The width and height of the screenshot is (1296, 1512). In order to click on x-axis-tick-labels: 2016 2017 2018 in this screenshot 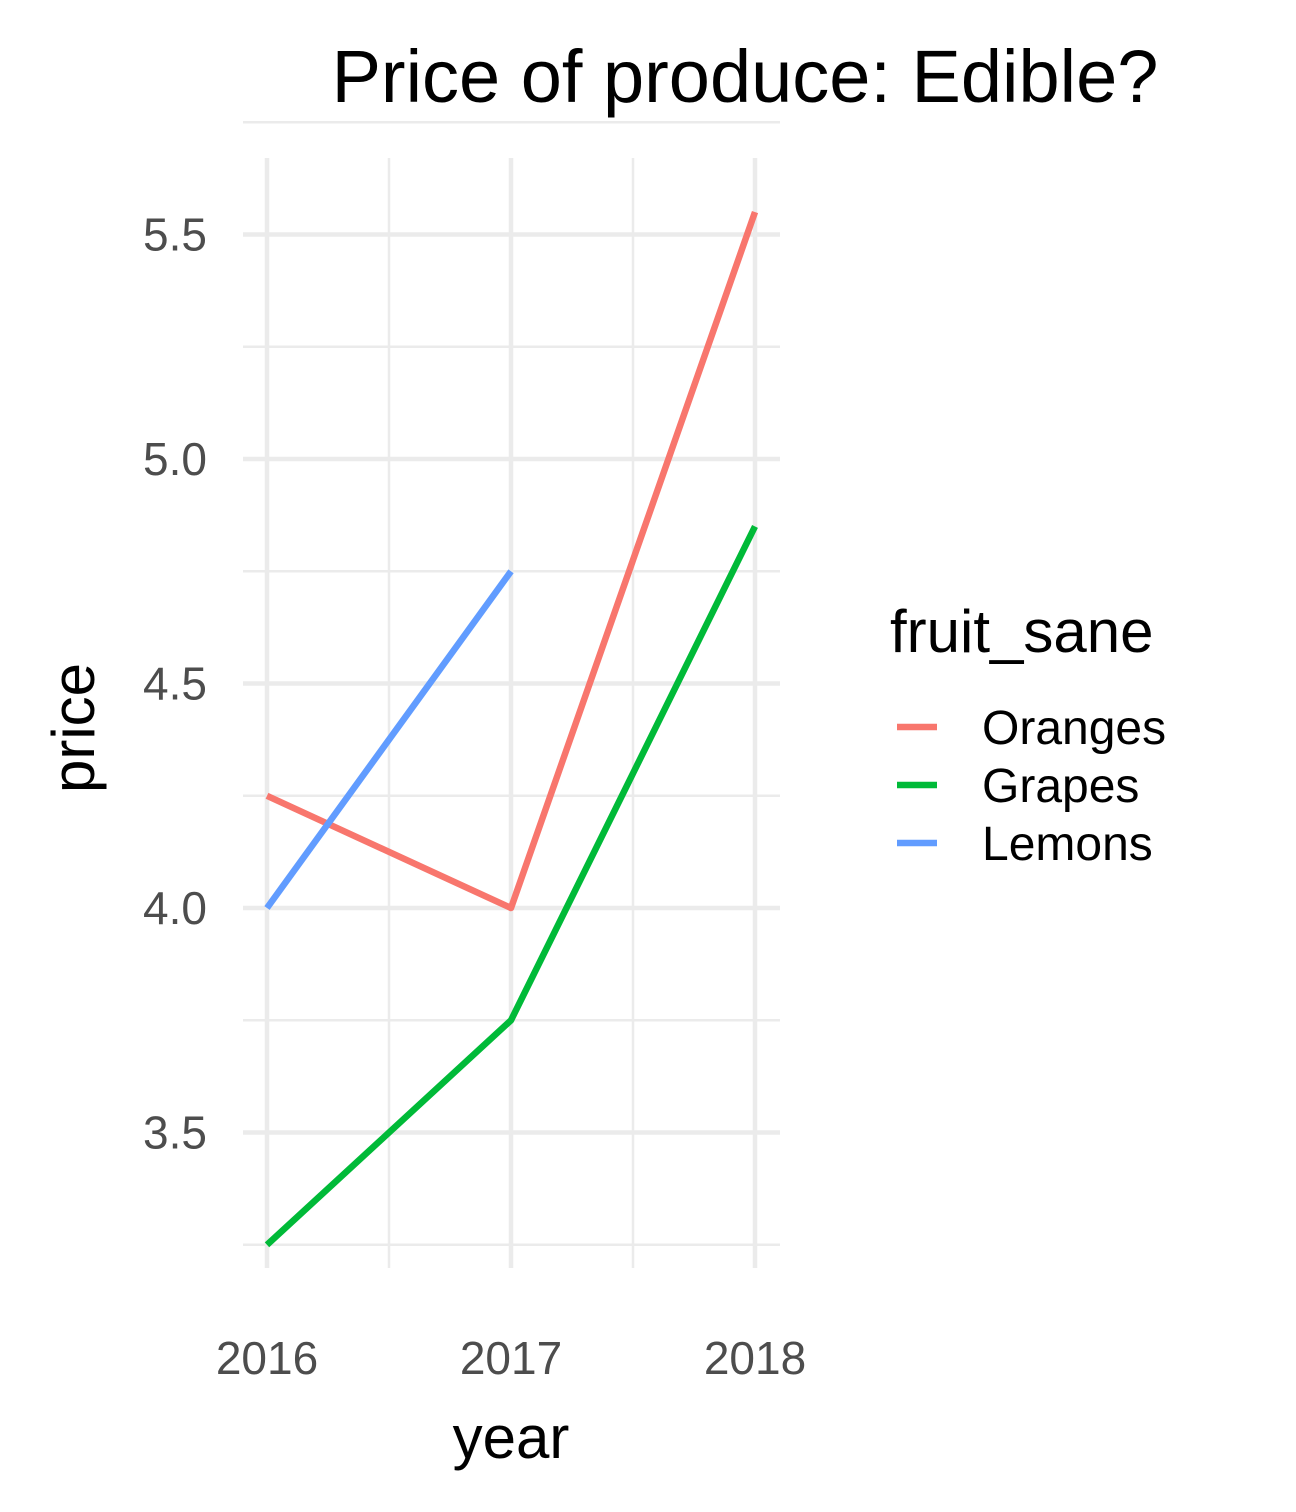, I will do `click(511, 1358)`.